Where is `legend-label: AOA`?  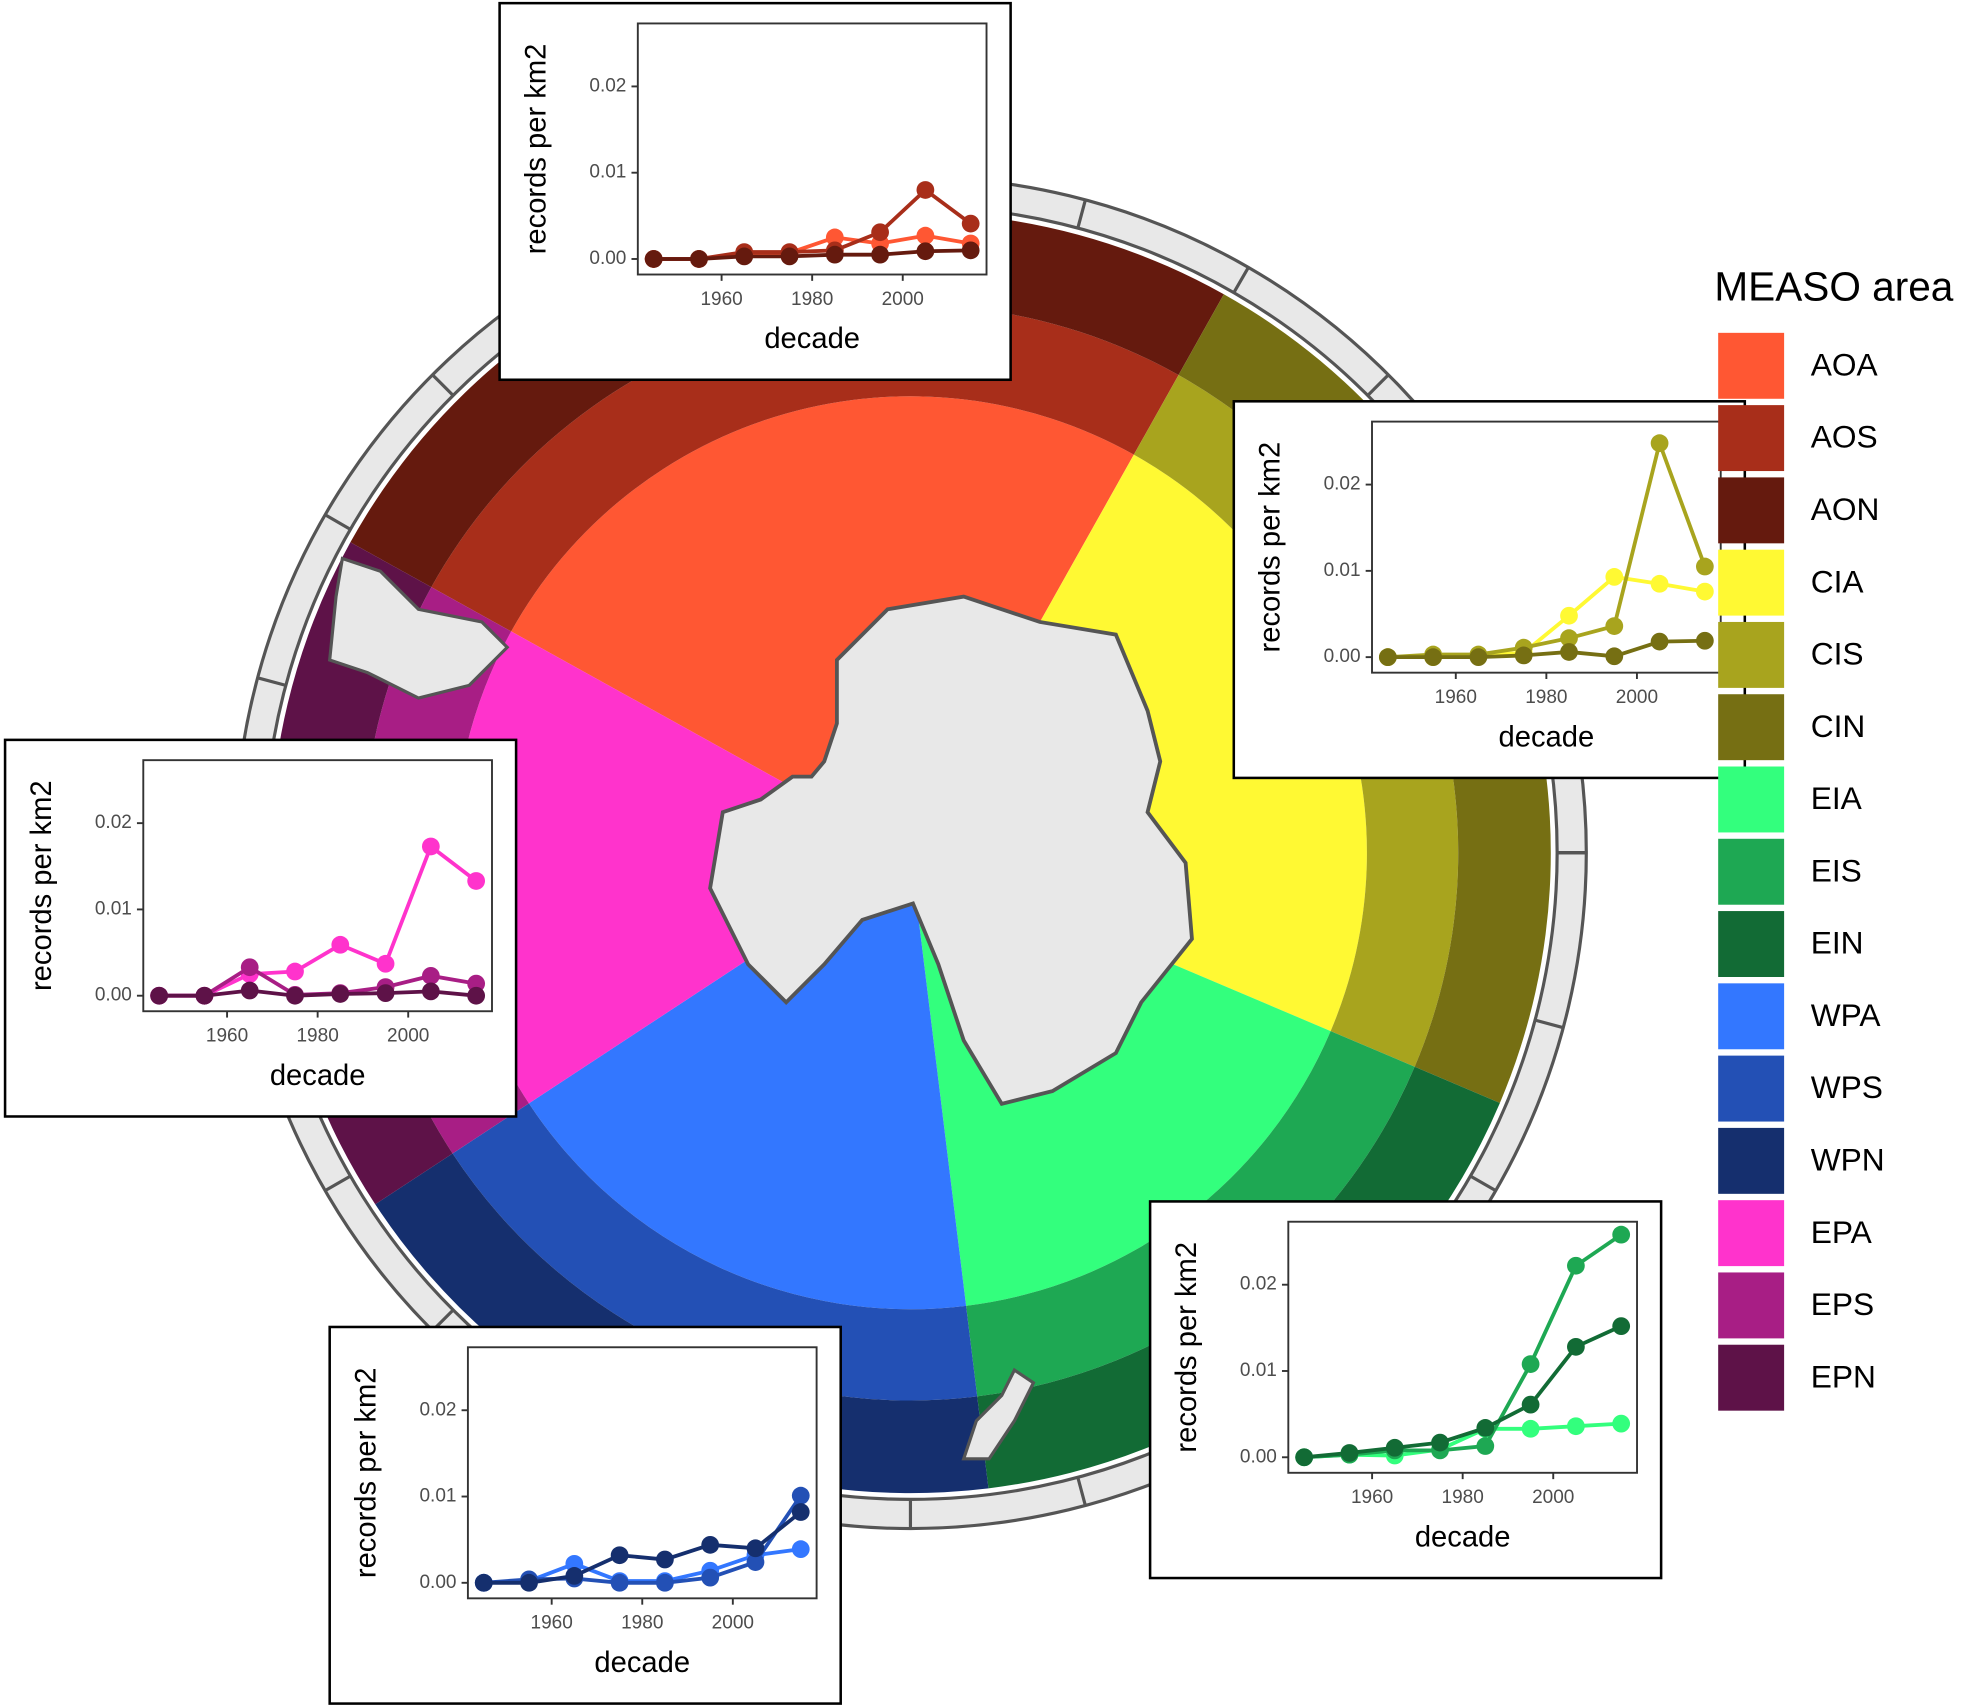
legend-label: AOA is located at coordinates (1845, 364).